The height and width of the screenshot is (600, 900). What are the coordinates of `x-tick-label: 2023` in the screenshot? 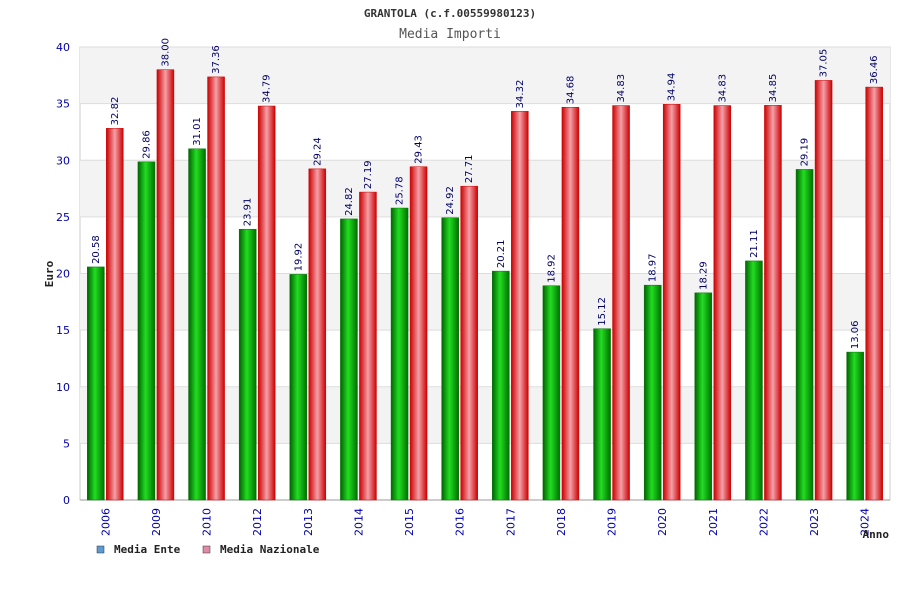 It's located at (814, 522).